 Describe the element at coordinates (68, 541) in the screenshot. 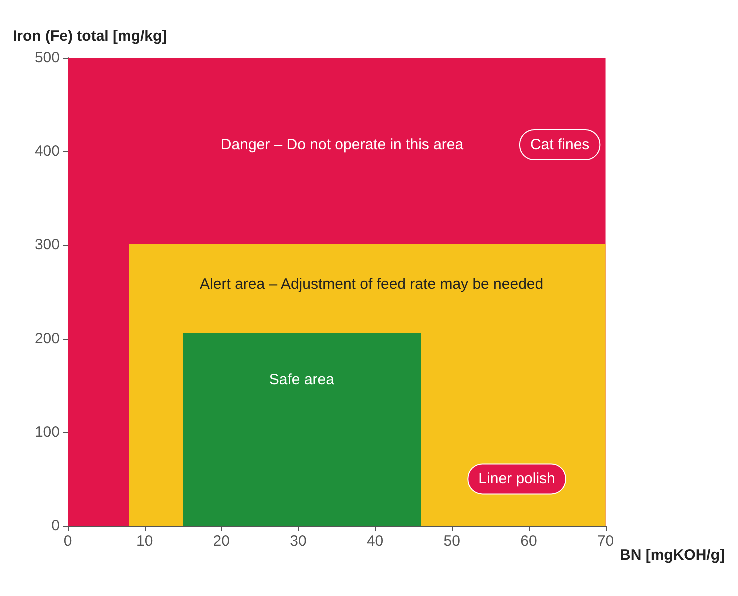

I see `x-tick-label: 0` at that location.